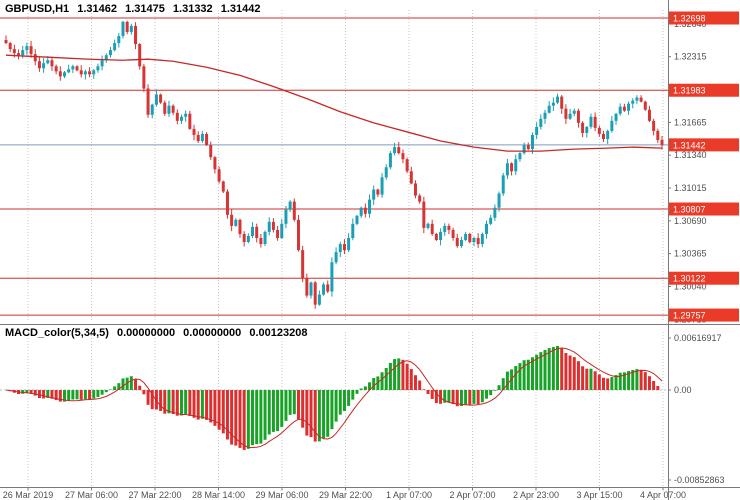 This screenshot has width=740, height=500. I want to click on open-value: 1.31462, so click(97, 9).